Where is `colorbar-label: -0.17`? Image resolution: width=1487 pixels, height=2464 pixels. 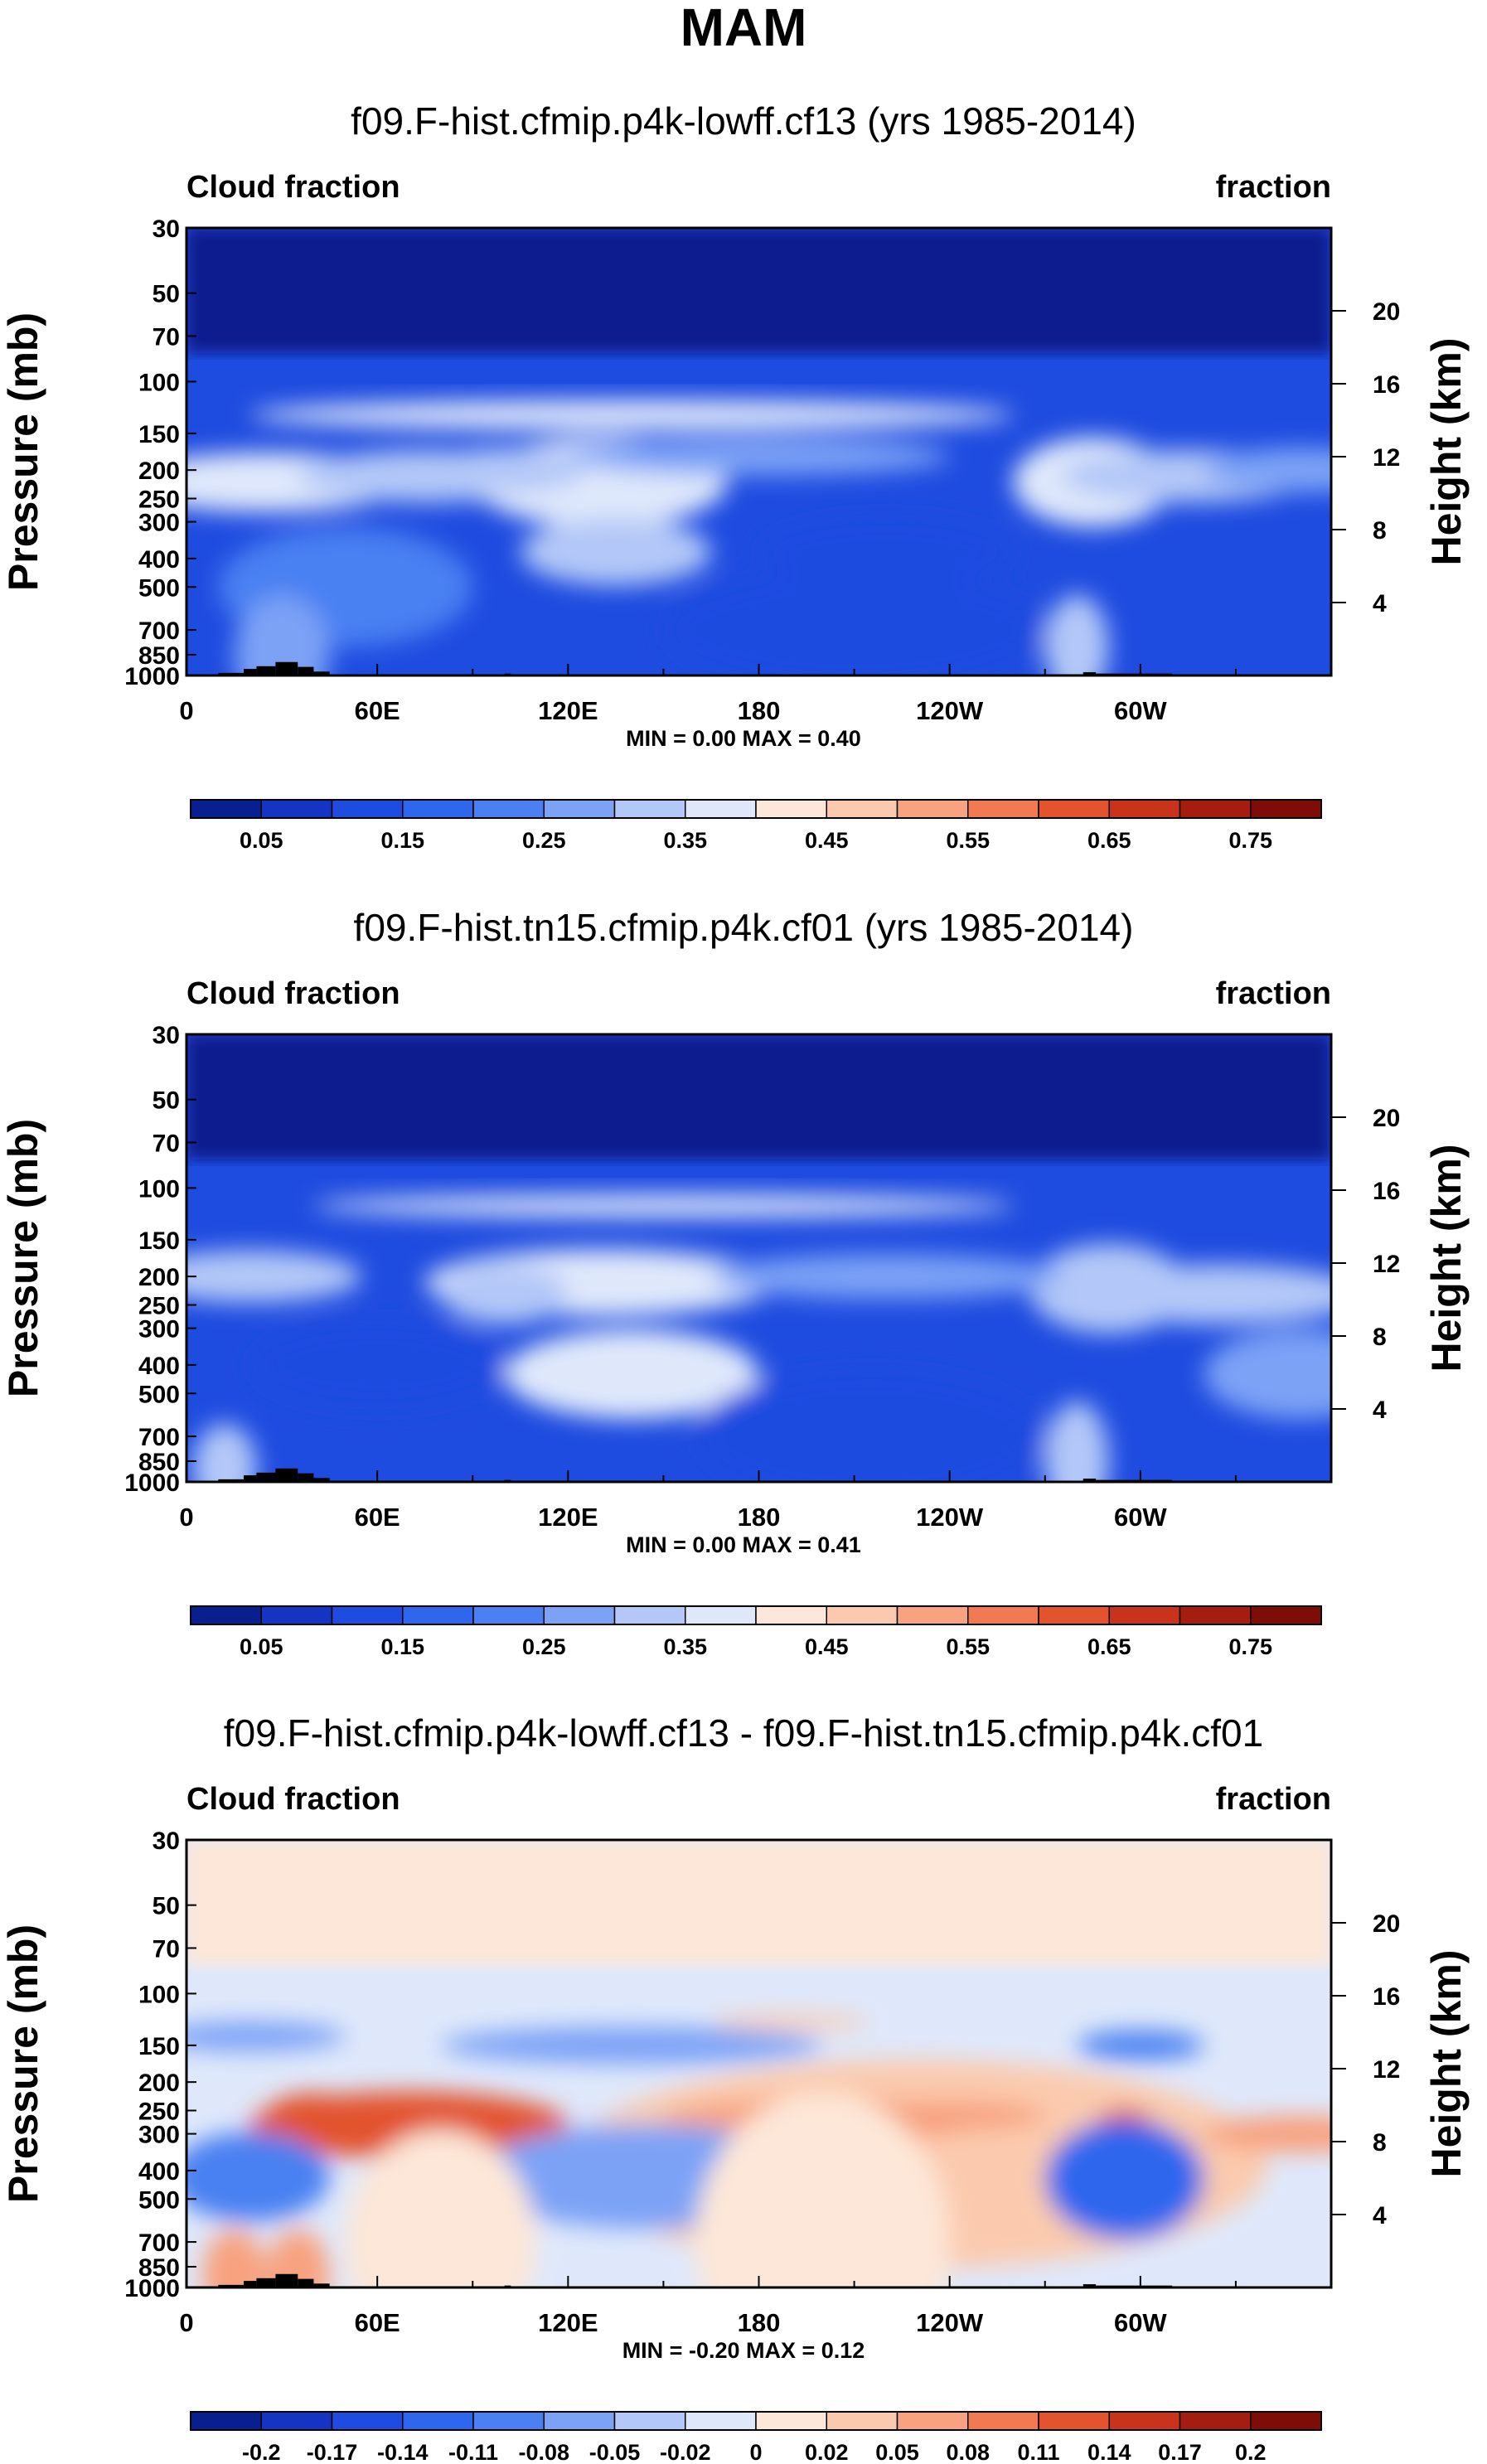 colorbar-label: -0.17 is located at coordinates (332, 2452).